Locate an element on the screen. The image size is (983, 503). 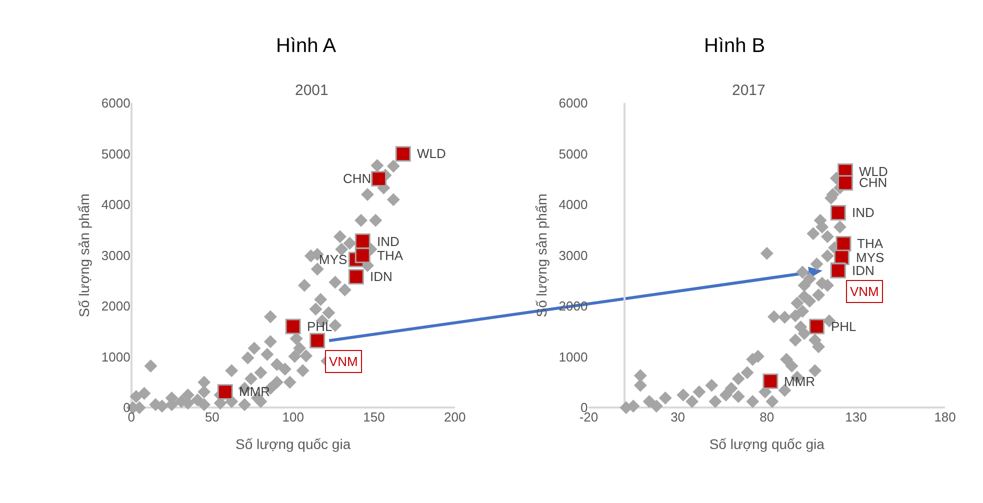
x-tick-label: 180 is located at coordinates (945, 417).